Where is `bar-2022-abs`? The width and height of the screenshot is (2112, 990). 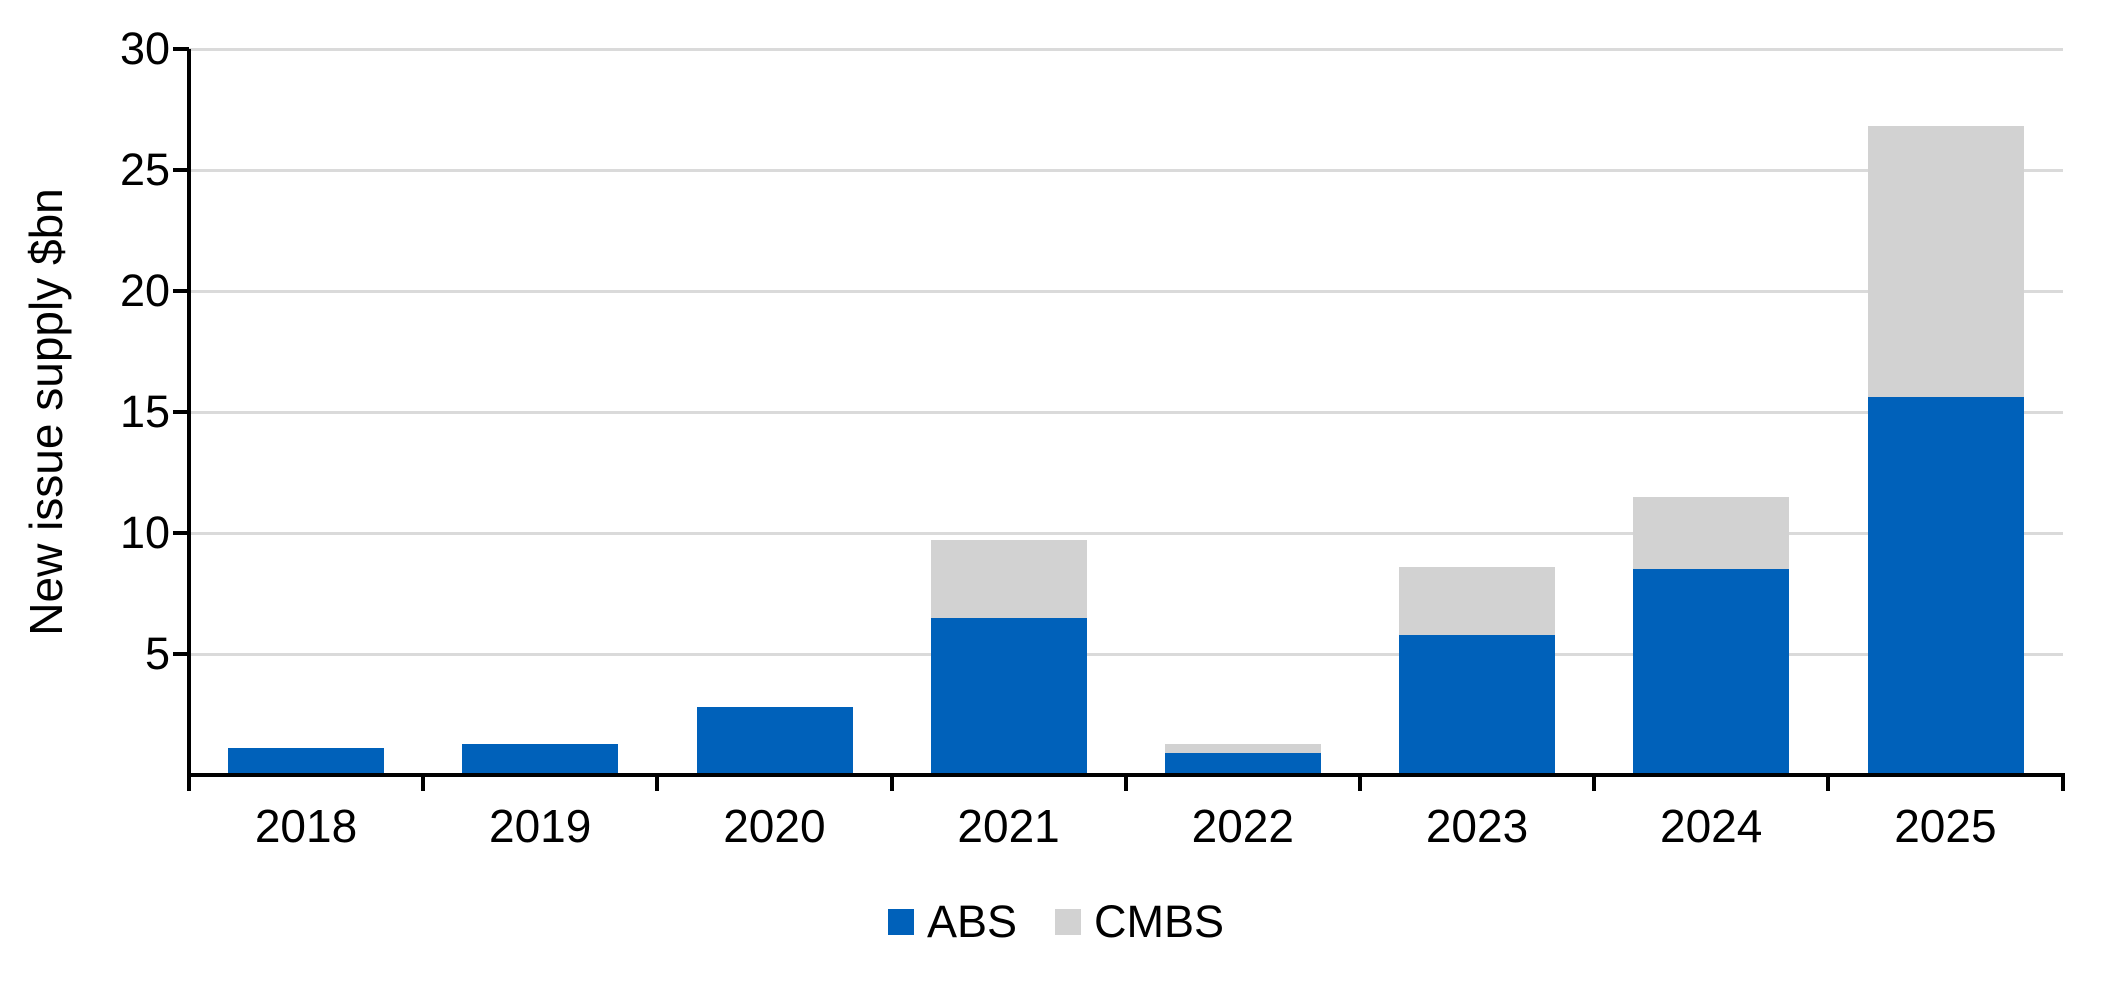 bar-2022-abs is located at coordinates (1242, 764).